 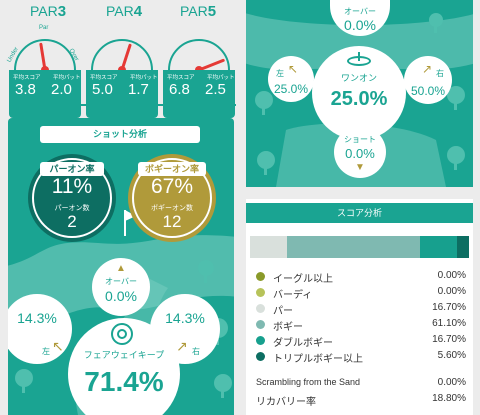 What do you see at coordinates (361, 357) in the screenshot?
I see `score-row-triple-bogey: トリプルボギー以上 5.60%` at bounding box center [361, 357].